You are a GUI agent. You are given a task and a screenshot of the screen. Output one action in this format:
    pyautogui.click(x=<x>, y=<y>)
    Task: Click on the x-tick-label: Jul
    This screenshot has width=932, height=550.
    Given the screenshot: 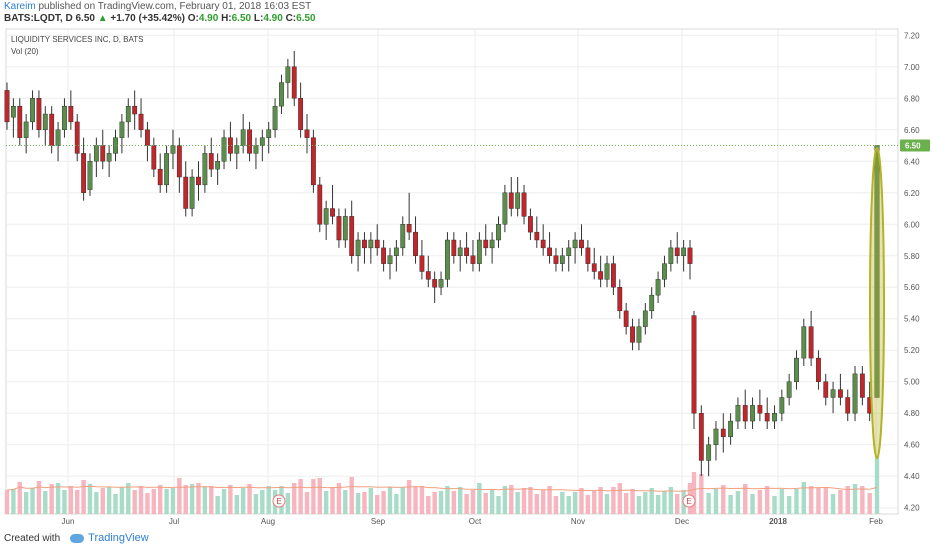 What is the action you would take?
    pyautogui.click(x=174, y=521)
    